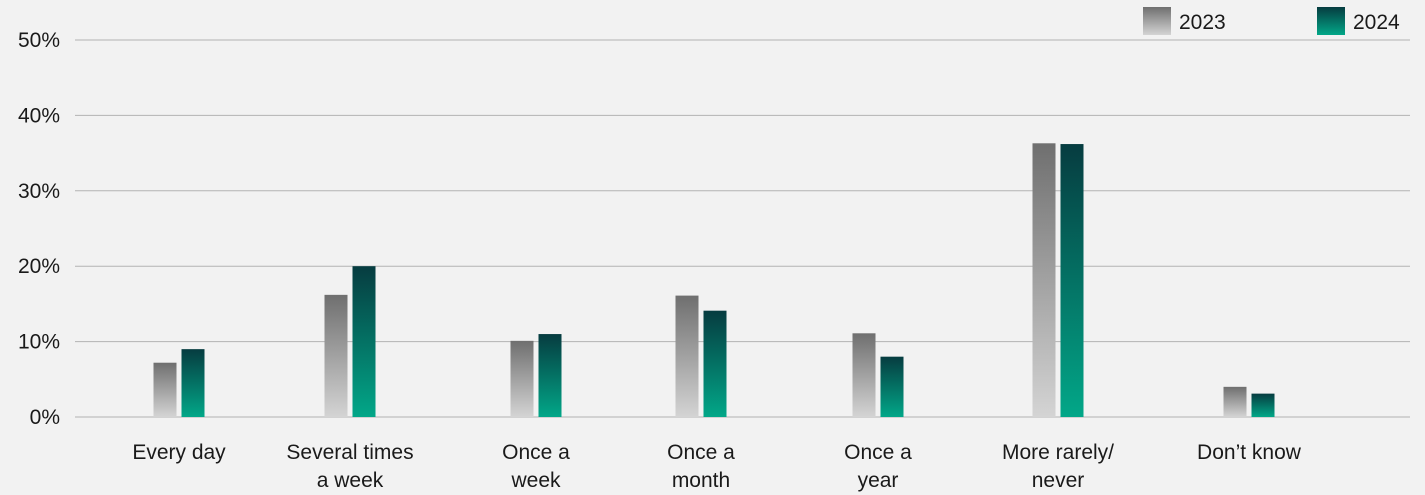 Image resolution: width=1425 pixels, height=495 pixels. Describe the element at coordinates (535, 480) in the screenshot. I see `x-category-label: week` at that location.